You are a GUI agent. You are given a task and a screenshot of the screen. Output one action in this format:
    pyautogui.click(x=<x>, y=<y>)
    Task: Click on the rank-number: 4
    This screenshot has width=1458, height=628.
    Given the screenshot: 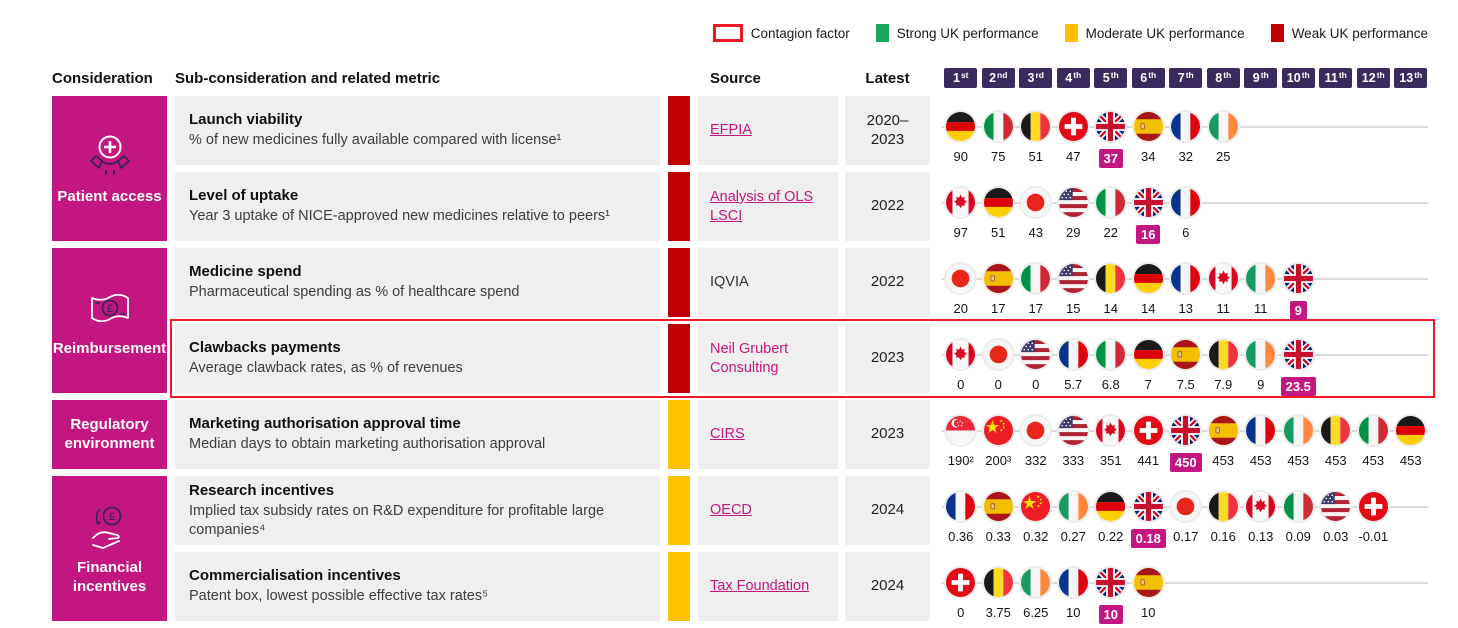 What is the action you would take?
    pyautogui.click(x=1069, y=78)
    